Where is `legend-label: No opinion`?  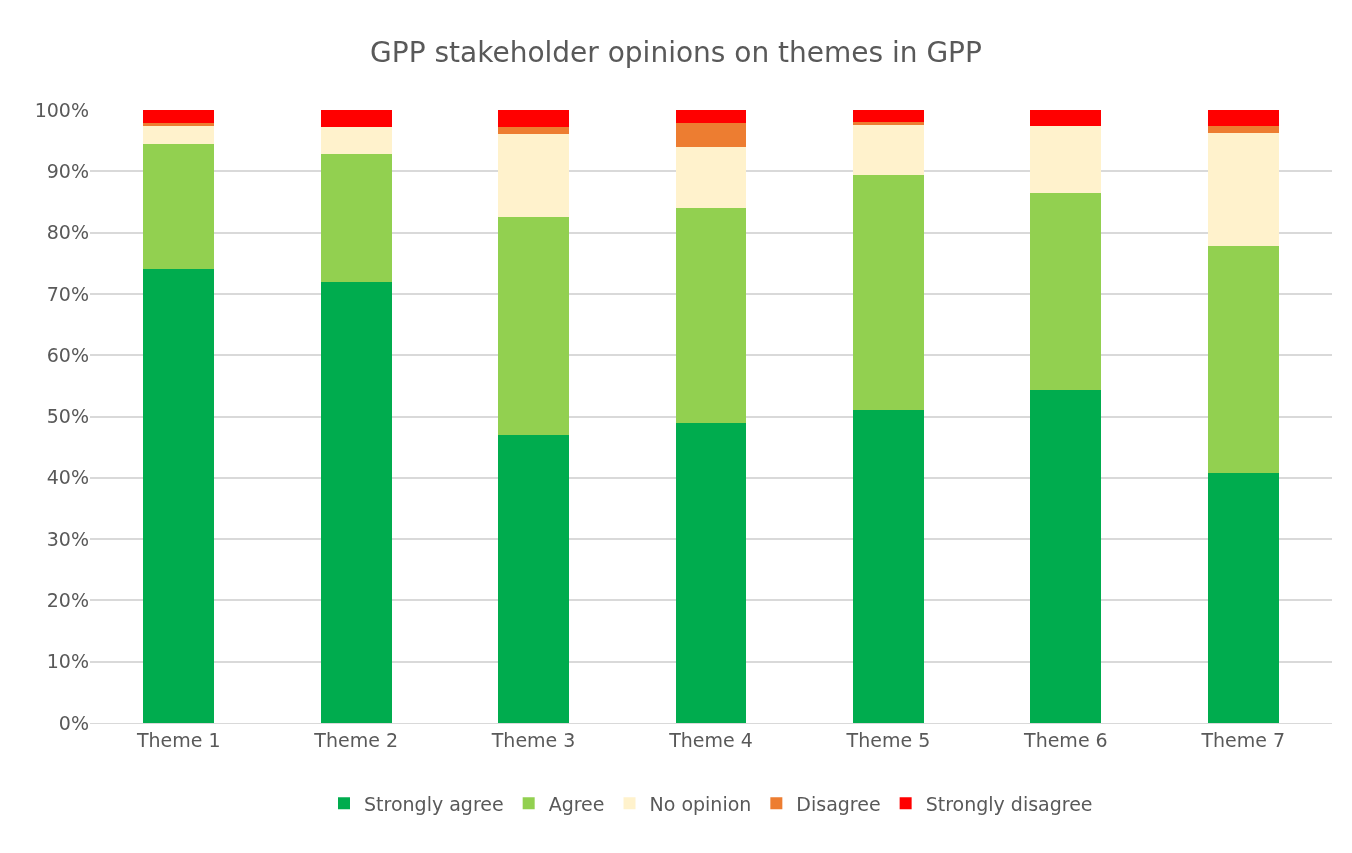 legend-label: No opinion is located at coordinates (700, 803).